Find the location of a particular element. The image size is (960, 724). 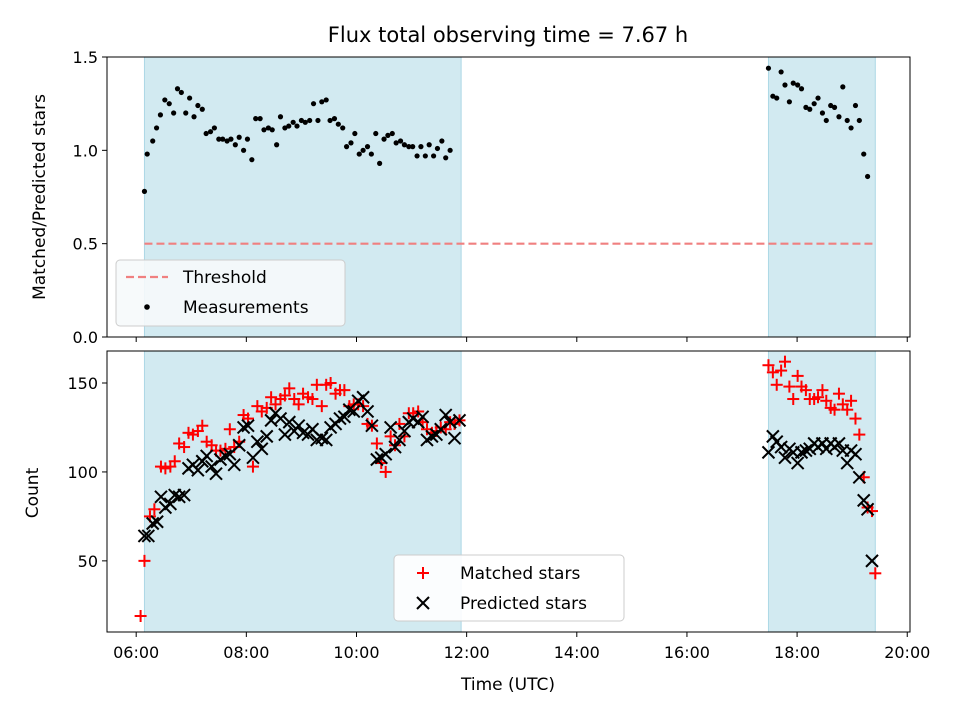

bottom-y-axis-label: Count is located at coordinates (33, 492).